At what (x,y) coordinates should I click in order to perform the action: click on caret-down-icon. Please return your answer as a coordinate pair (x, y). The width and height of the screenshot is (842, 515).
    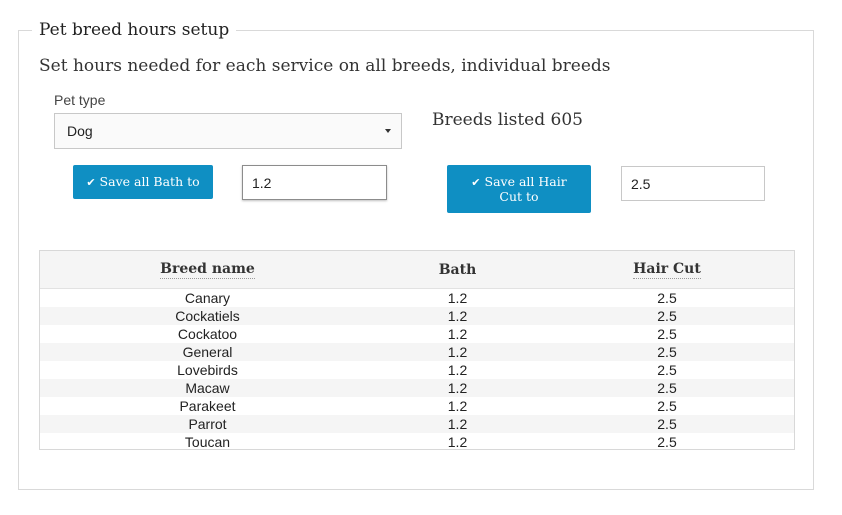
    Looking at the image, I should click on (388, 131).